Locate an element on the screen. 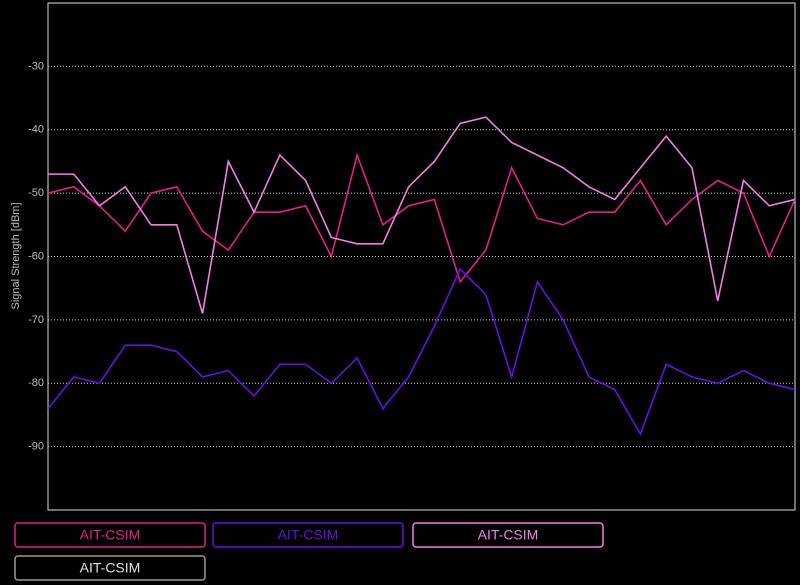 Image resolution: width=800 pixels, height=585 pixels. y-tick-label: -50 is located at coordinates (36, 193).